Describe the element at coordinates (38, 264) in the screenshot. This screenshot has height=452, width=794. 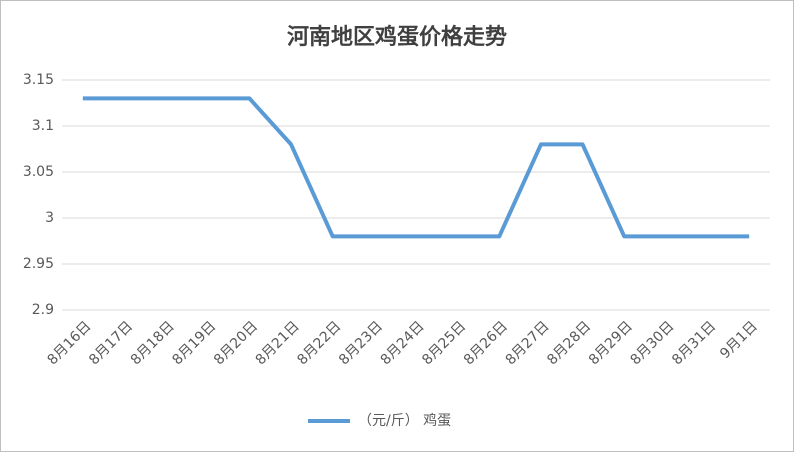
I see `y-tick-label: 2.95` at that location.